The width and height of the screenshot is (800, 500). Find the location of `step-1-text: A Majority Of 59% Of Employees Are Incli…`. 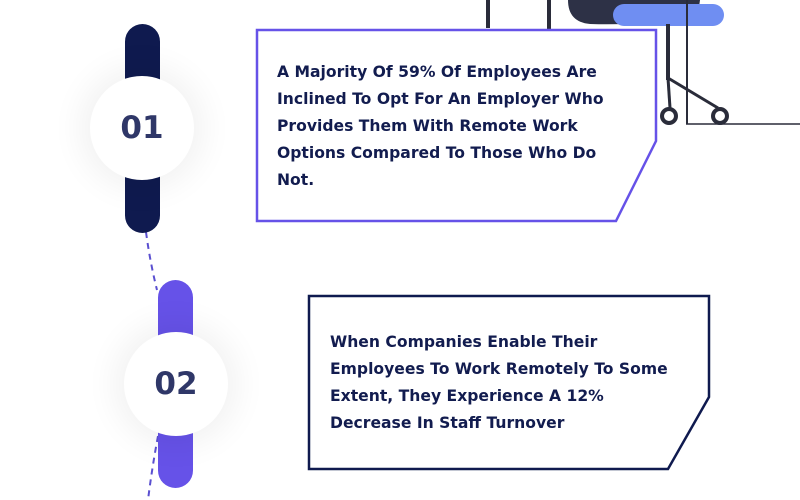

step-1-text: A Majority Of 59% Of Employees Are Incli… is located at coordinates (440, 126).